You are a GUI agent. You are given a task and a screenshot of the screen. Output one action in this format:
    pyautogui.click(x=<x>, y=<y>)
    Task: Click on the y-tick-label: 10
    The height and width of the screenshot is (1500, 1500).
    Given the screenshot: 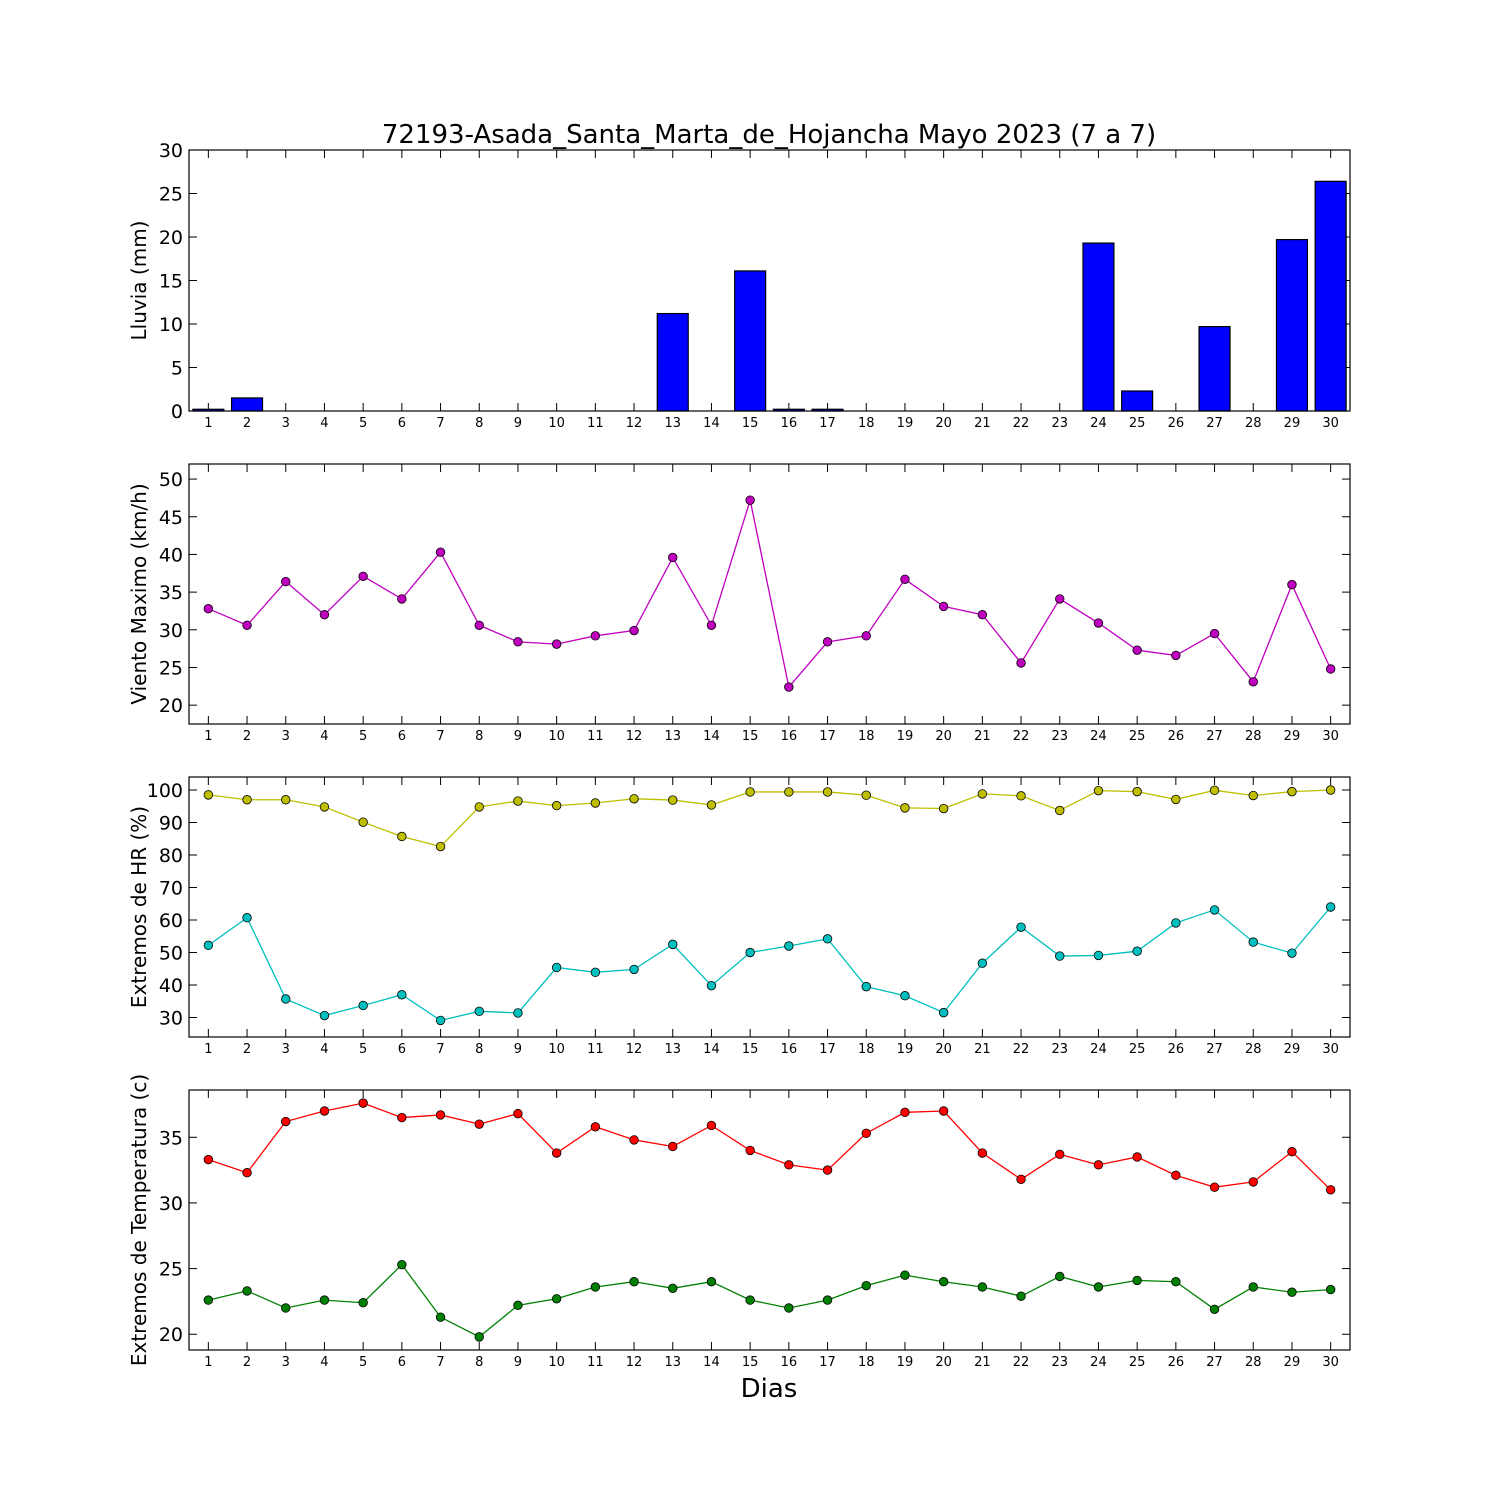 What is the action you would take?
    pyautogui.click(x=171, y=325)
    